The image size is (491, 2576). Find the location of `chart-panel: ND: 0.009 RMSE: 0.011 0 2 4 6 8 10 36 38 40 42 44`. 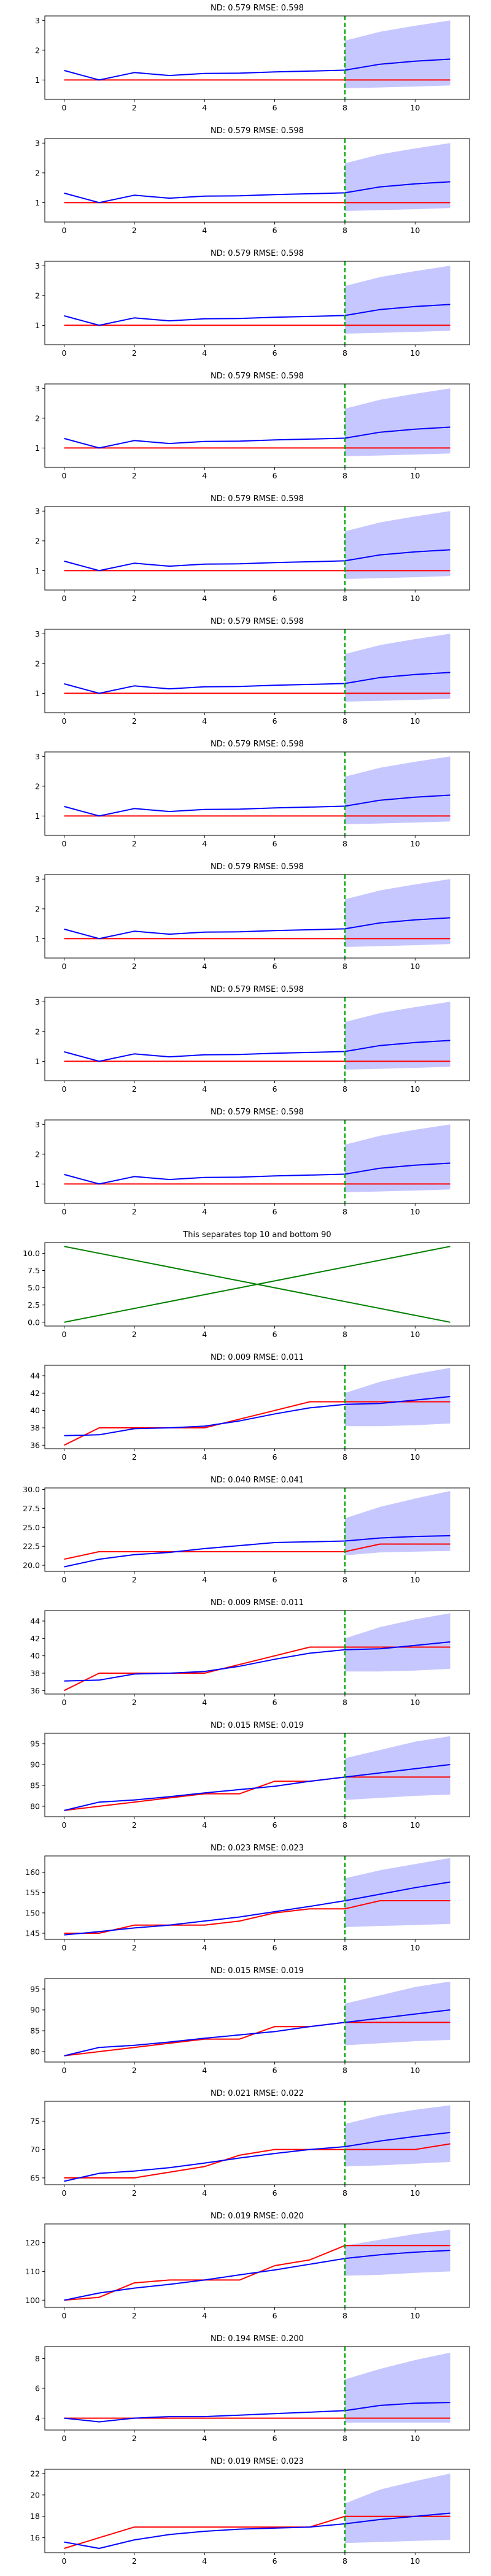

chart-panel: ND: 0.009 RMSE: 0.011 0 2 4 6 8 10 36 38 40 42 44 is located at coordinates (250, 1407).